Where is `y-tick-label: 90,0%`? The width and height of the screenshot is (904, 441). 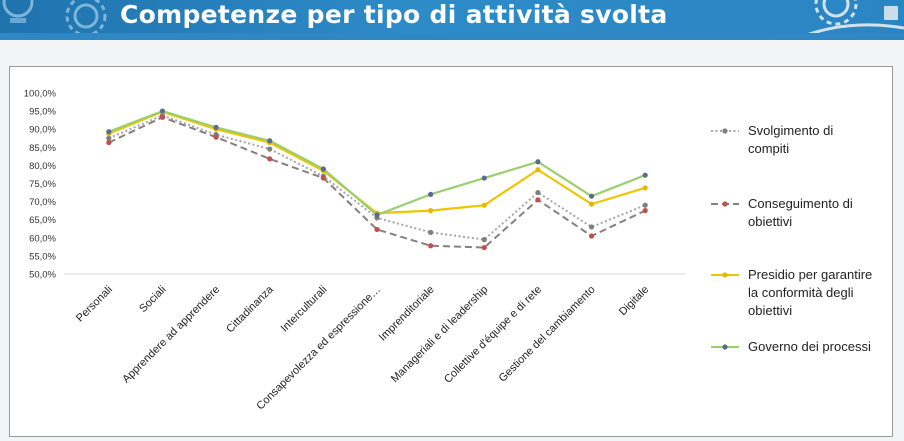
y-tick-label: 90,0% is located at coordinates (42, 130).